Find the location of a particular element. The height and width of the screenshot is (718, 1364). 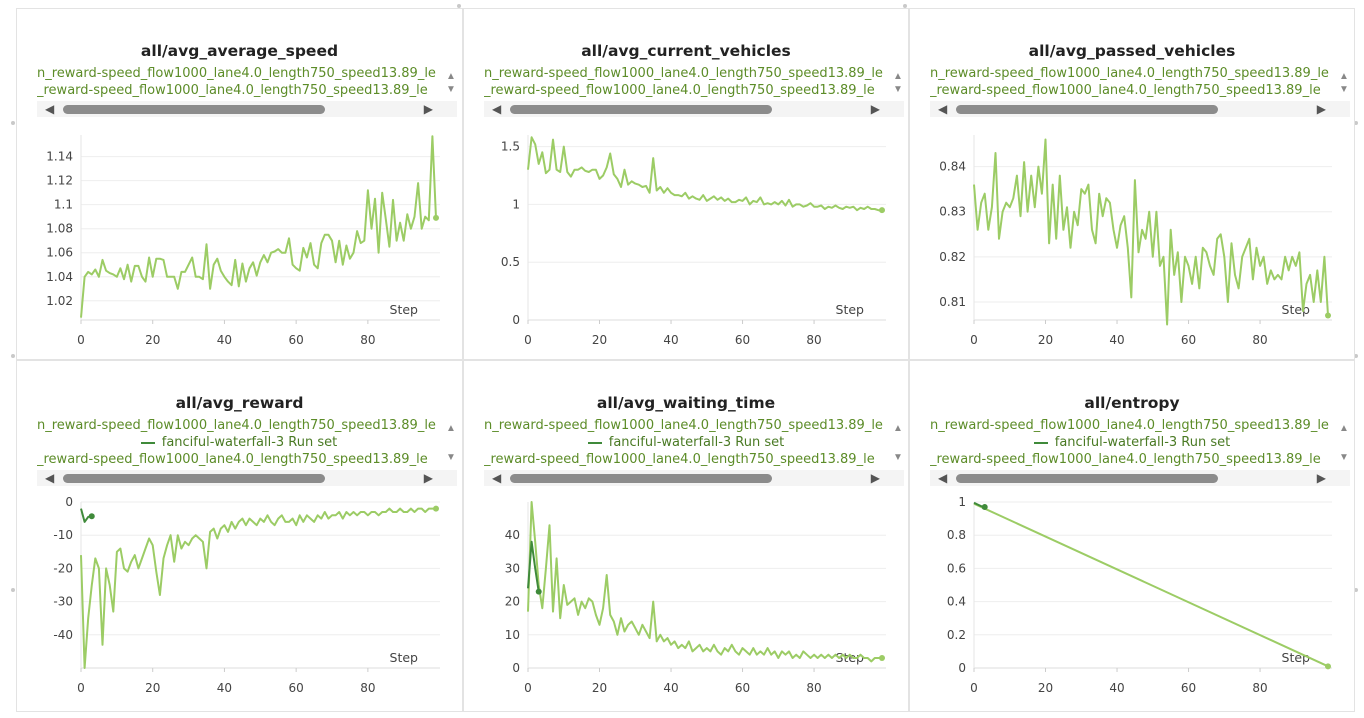

y-tick-label: 0 is located at coordinates (516, 668).